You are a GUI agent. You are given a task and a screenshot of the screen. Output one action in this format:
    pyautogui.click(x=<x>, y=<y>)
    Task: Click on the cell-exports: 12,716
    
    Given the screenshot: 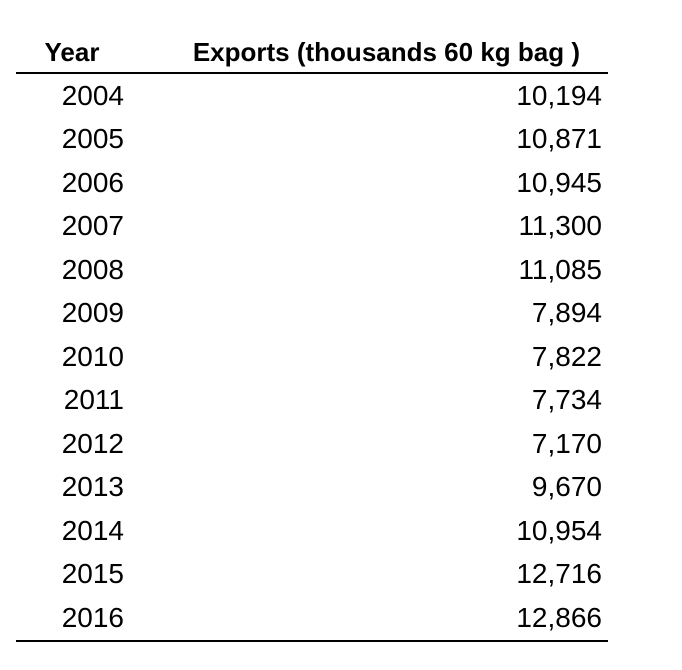 What is the action you would take?
    pyautogui.click(x=559, y=574)
    